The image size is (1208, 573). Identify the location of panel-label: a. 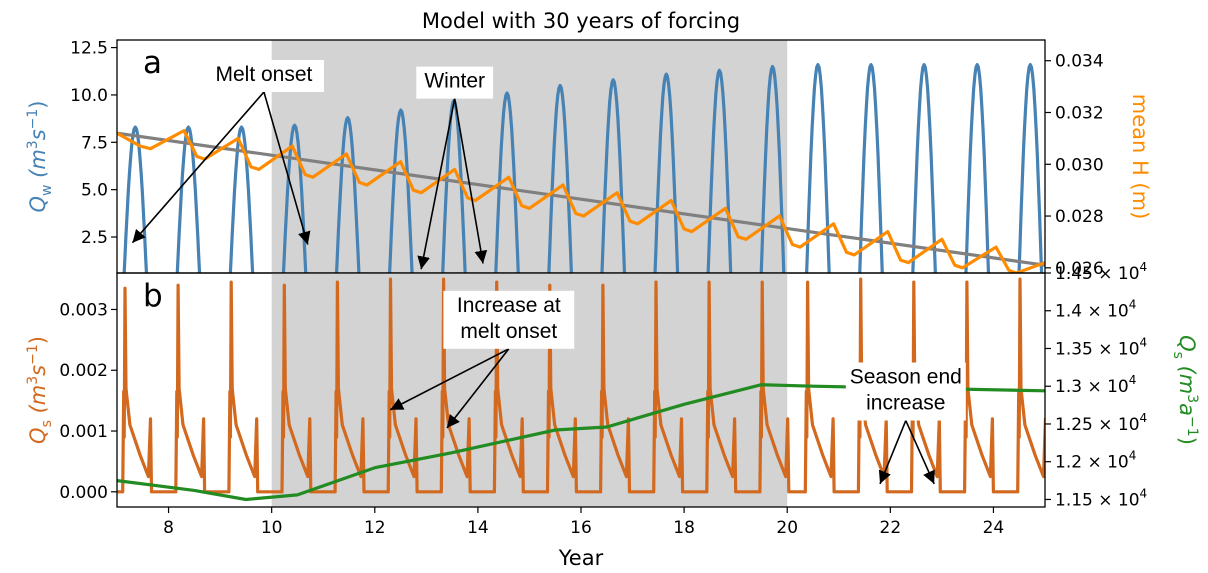
(152, 63).